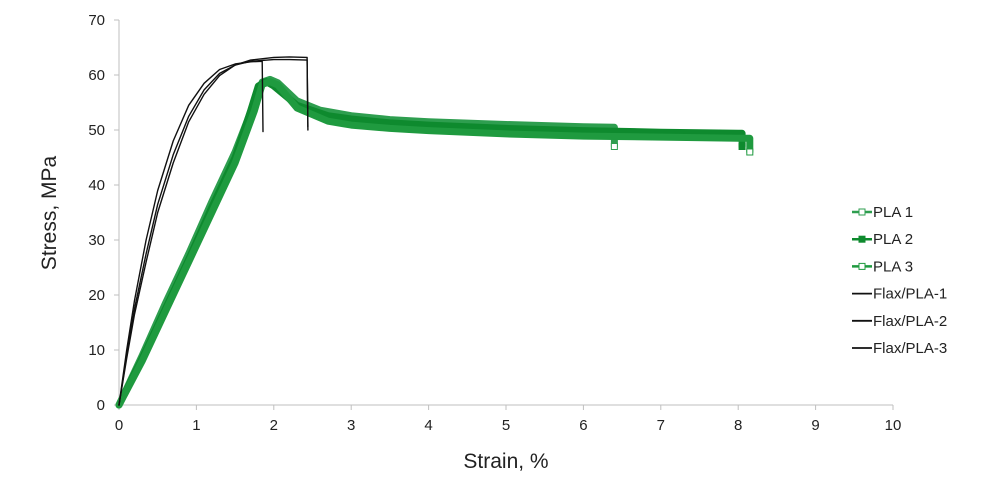 The height and width of the screenshot is (482, 984). What do you see at coordinates (96, 240) in the screenshot?
I see `y-tick-label: 30` at bounding box center [96, 240].